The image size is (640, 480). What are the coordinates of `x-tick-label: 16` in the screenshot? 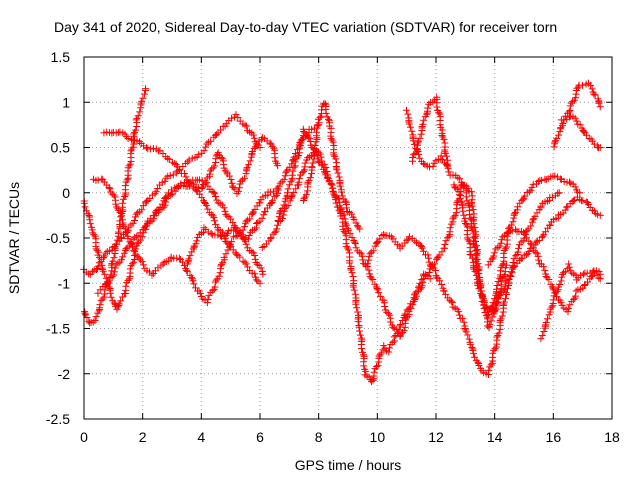 It's located at (554, 437).